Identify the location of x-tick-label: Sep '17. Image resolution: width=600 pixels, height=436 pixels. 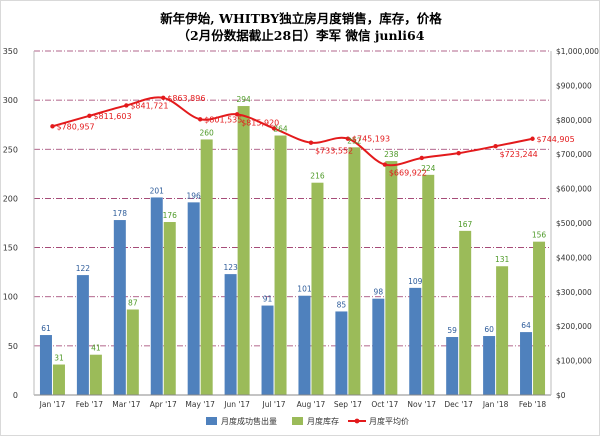
(348, 404).